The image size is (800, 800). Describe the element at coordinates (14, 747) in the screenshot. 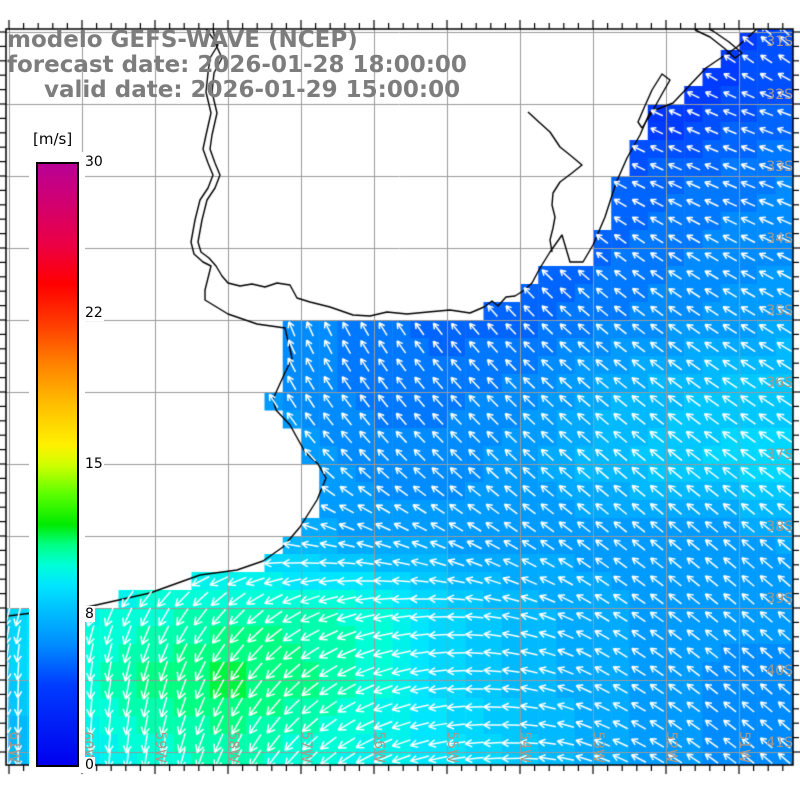

I see `lon-label: 61W` at that location.